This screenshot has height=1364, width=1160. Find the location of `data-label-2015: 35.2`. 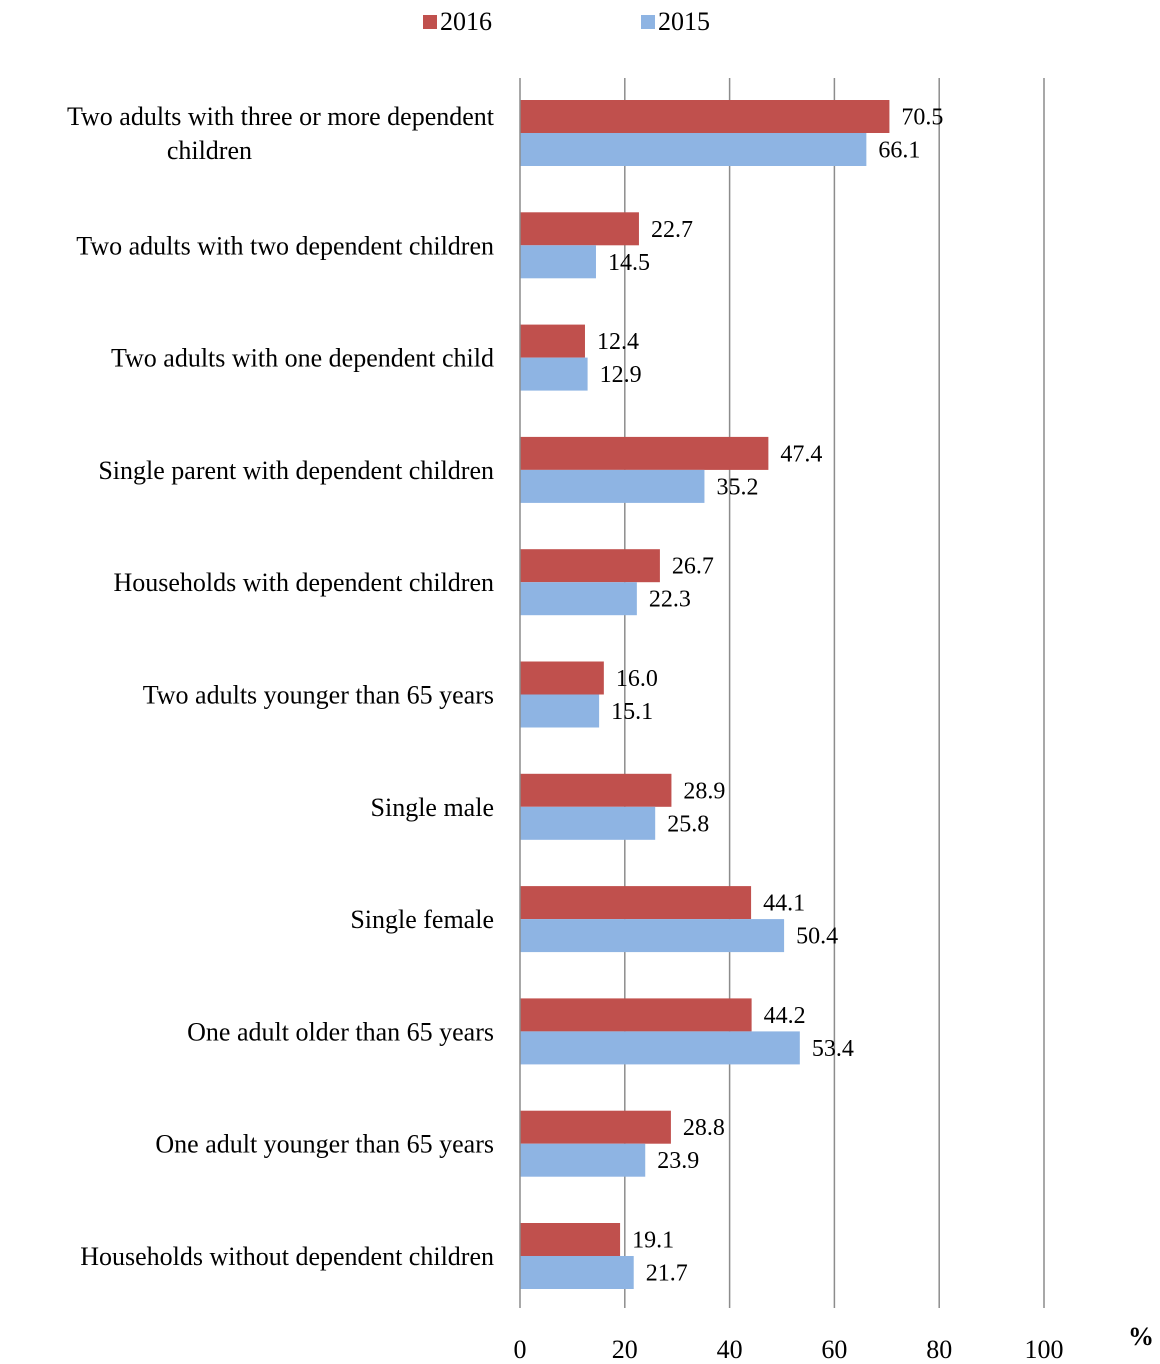

data-label-2015: 35.2 is located at coordinates (737, 487).